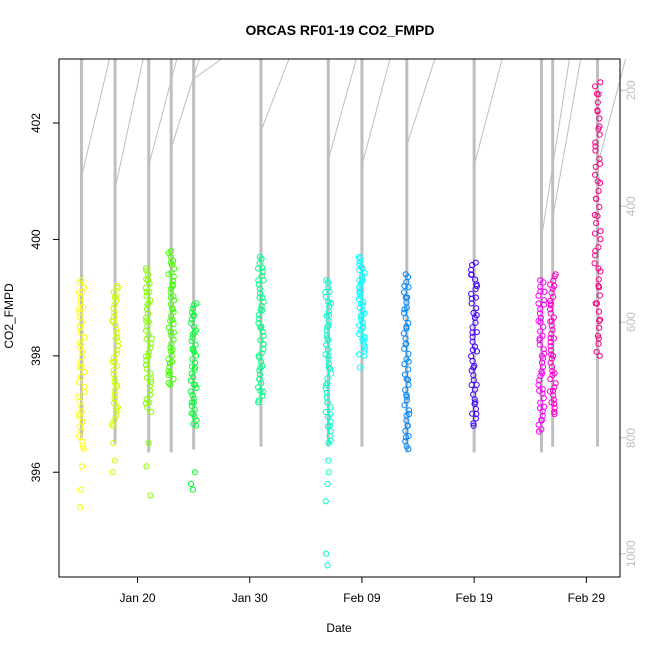 The image size is (650, 650). What do you see at coordinates (631, 206) in the screenshot?
I see `pressure-tick-label: 400` at bounding box center [631, 206].